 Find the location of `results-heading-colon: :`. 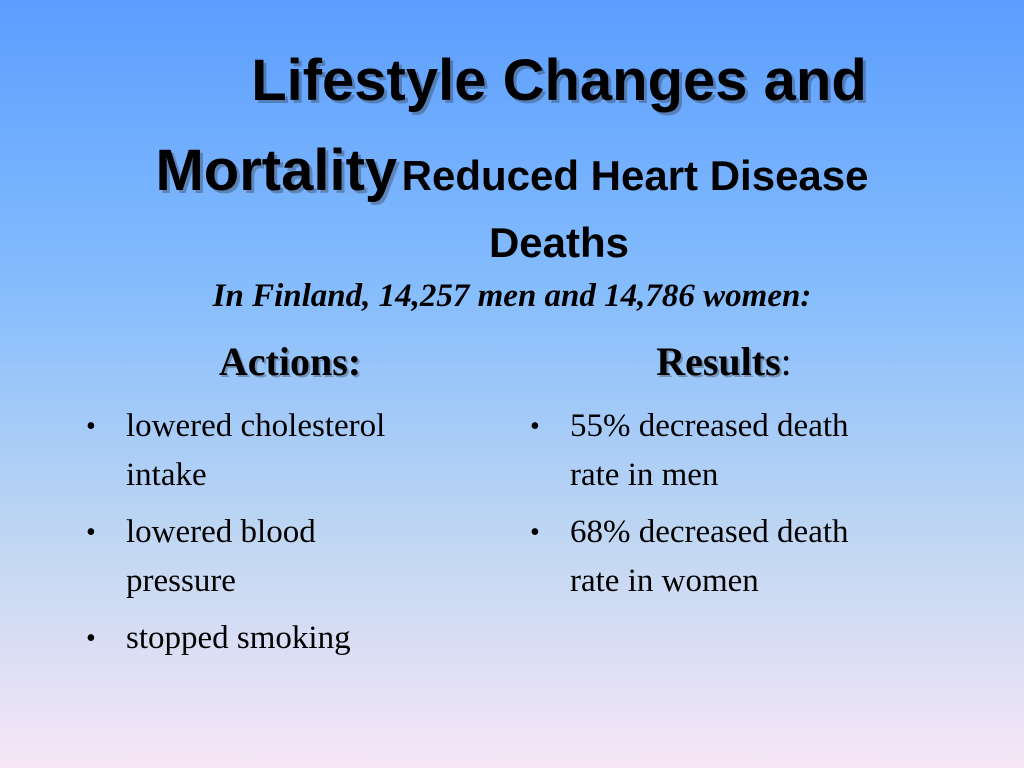

results-heading-colon: : is located at coordinates (786, 361).